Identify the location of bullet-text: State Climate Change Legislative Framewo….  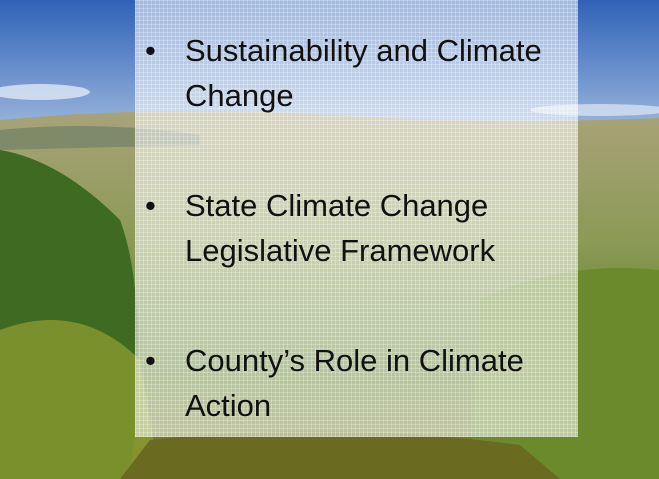
(340, 228).